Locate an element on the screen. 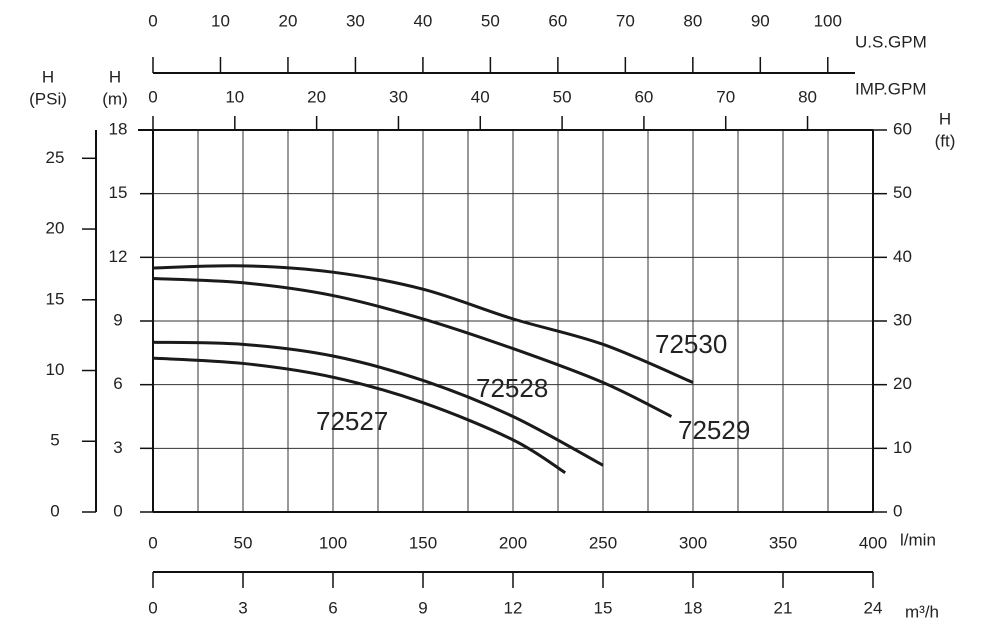 Image resolution: width=1000 pixels, height=637 pixels. y-tick-label: 30 is located at coordinates (902, 319).